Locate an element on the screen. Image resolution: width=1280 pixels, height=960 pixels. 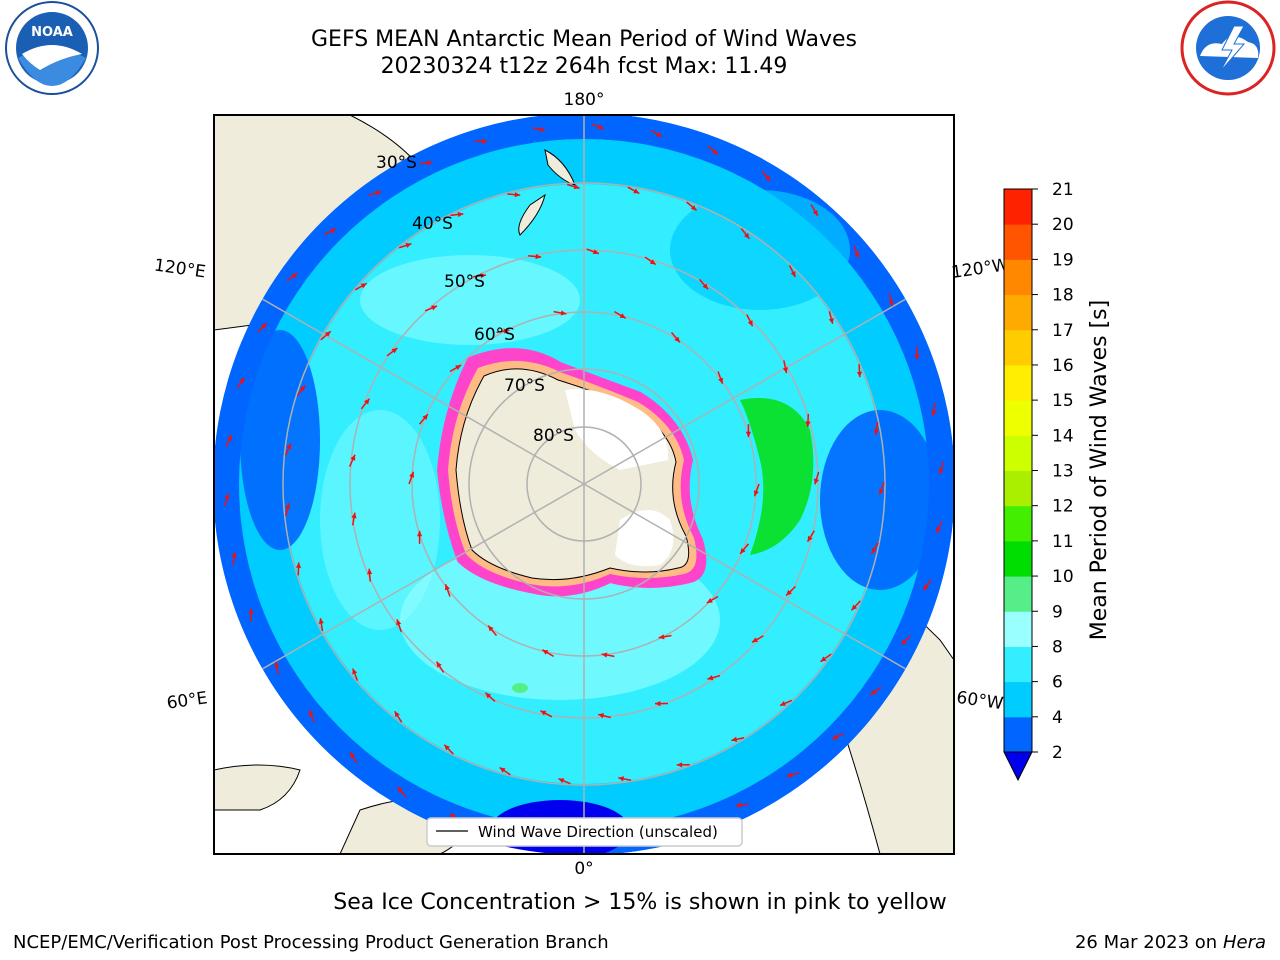
lon-label-180: 180° is located at coordinates (584, 100).